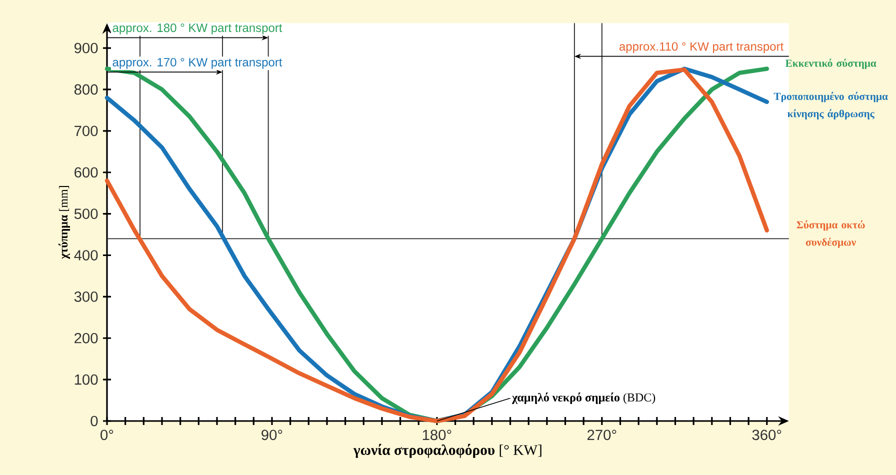 The height and width of the screenshot is (475, 896). I want to click on y-tick-label: 100, so click(86, 379).